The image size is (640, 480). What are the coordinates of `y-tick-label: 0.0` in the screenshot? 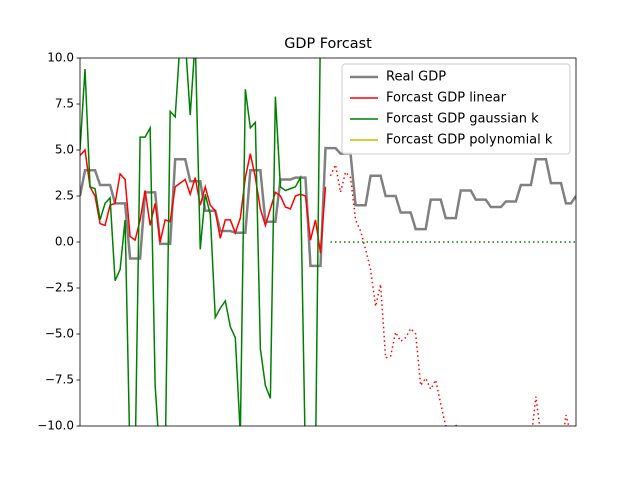 It's located at (64, 242).